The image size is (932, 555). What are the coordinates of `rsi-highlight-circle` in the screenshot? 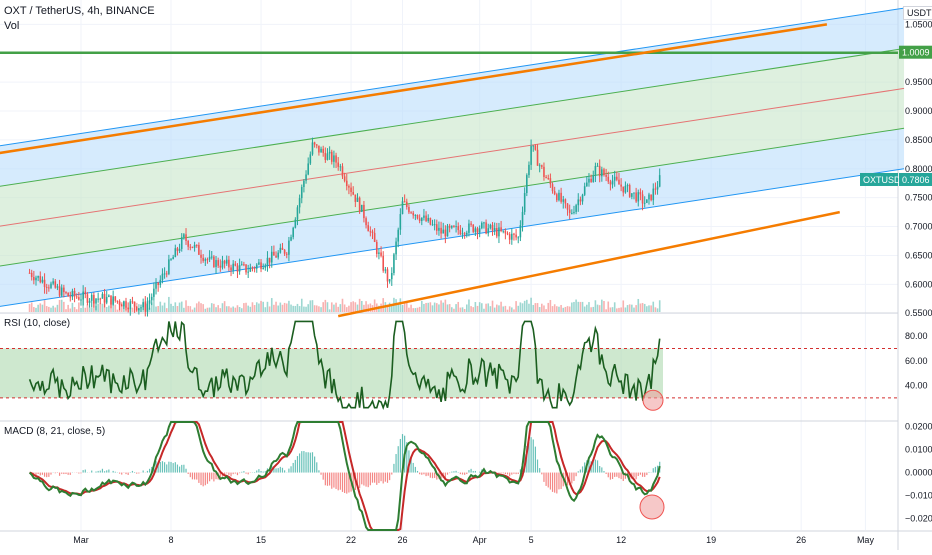 It's located at (653, 400).